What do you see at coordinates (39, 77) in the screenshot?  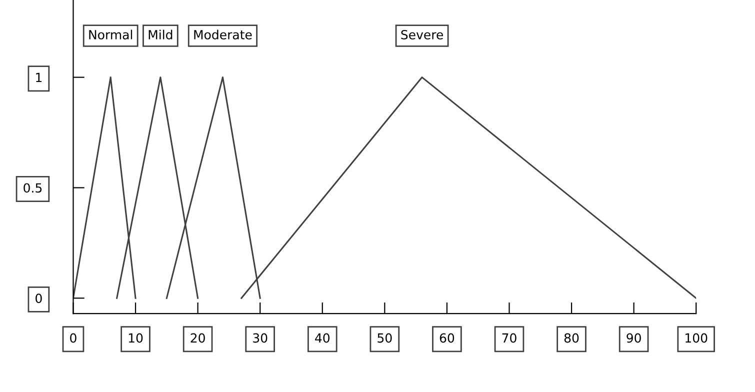 I see `y-tick-label: 1` at bounding box center [39, 77].